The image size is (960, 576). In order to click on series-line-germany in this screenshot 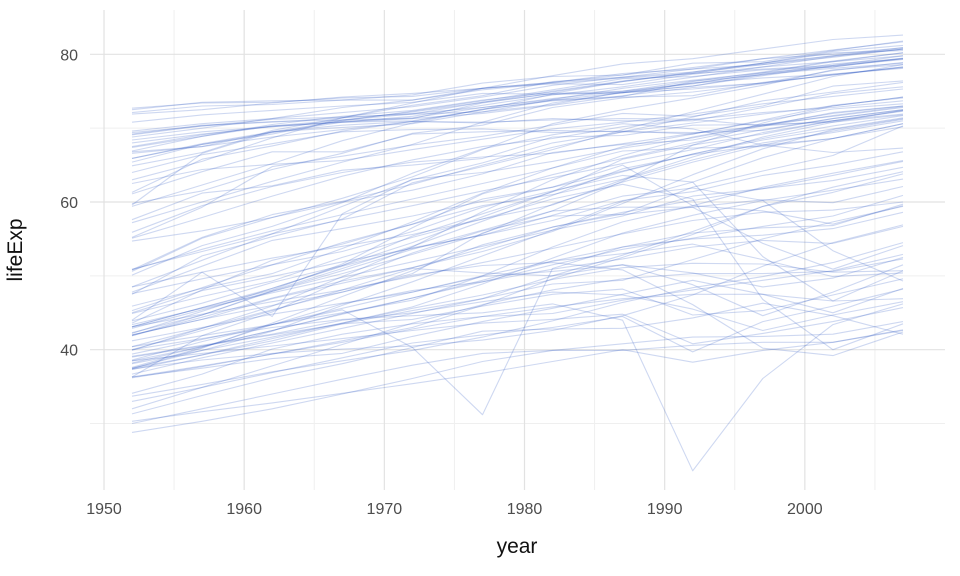, I will do `click(517, 103)`.